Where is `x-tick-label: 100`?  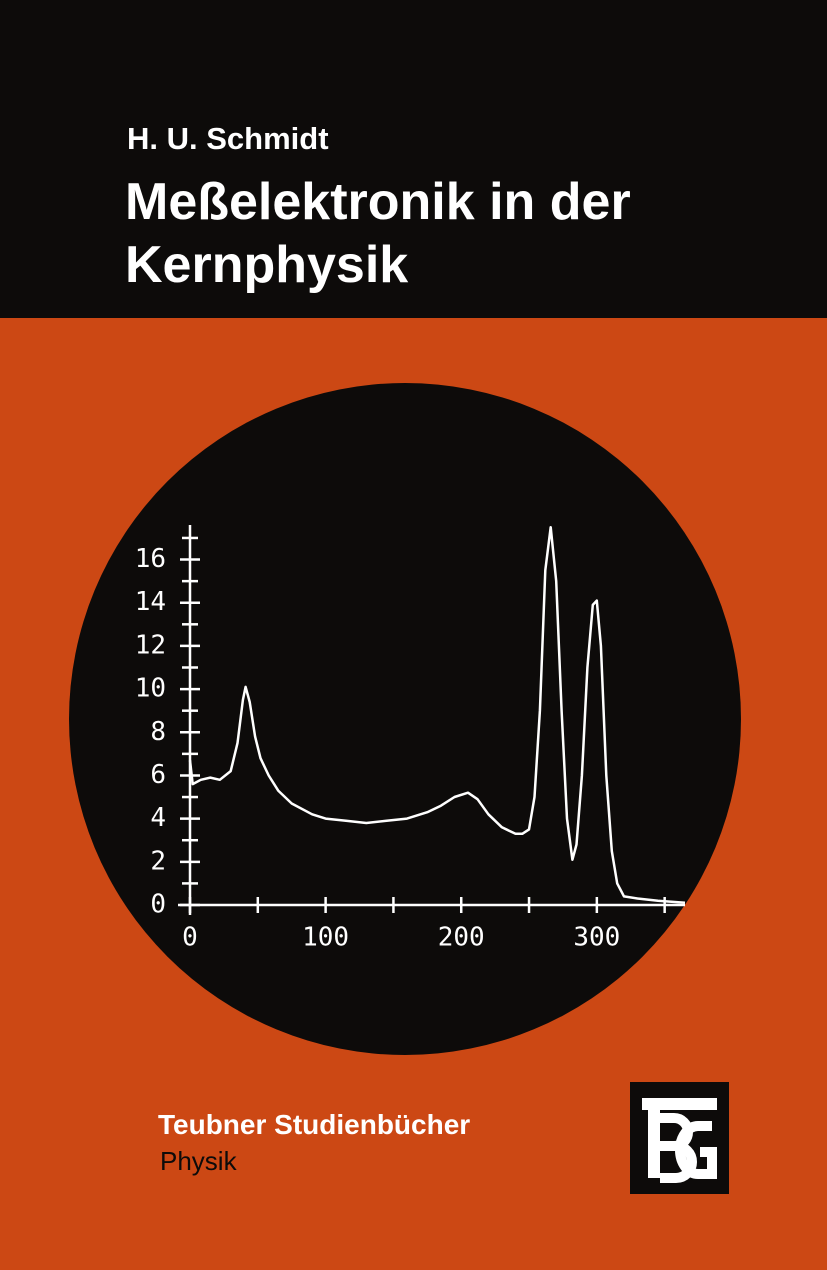 x-tick-label: 100 is located at coordinates (325, 938).